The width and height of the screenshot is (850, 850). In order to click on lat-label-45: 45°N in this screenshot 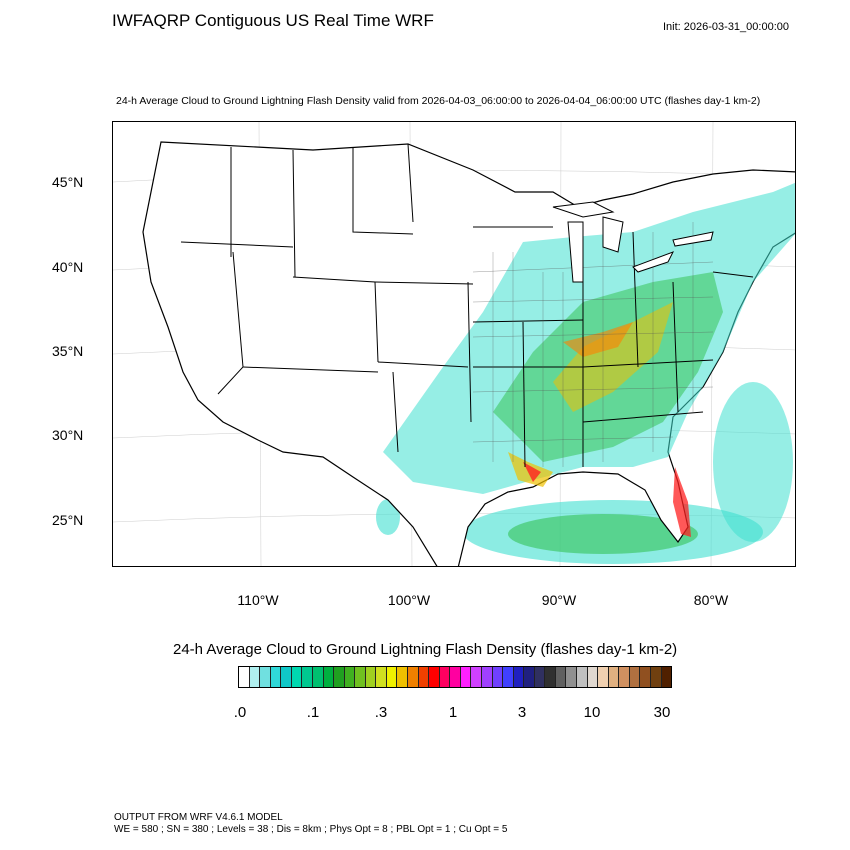, I will do `click(68, 182)`.